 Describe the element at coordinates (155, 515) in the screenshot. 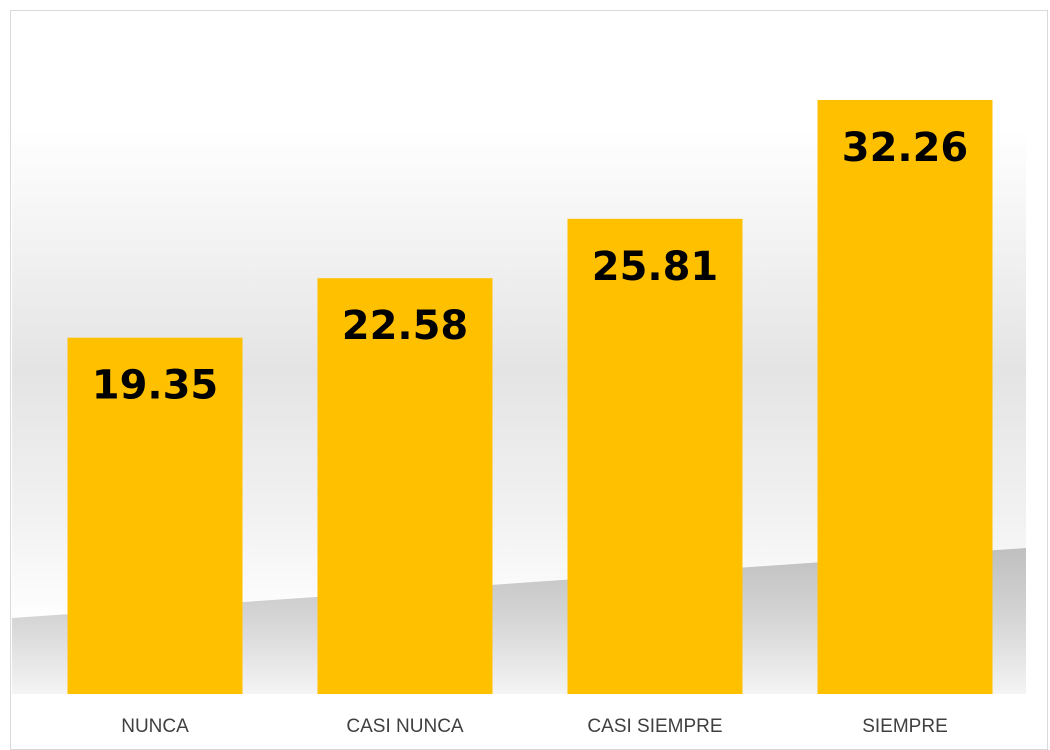

I see `bar-nunca` at that location.